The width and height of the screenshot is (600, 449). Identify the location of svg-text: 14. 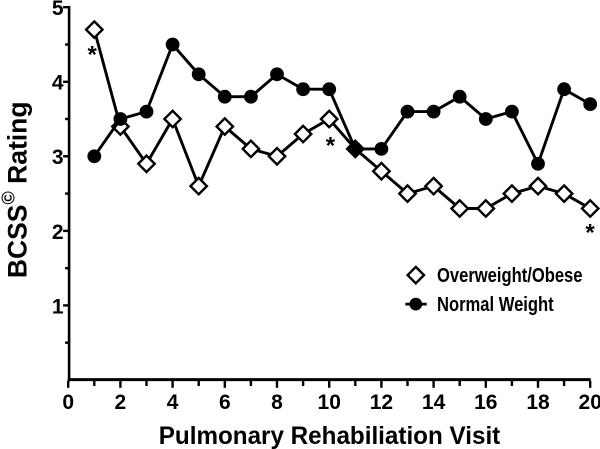
(434, 402).